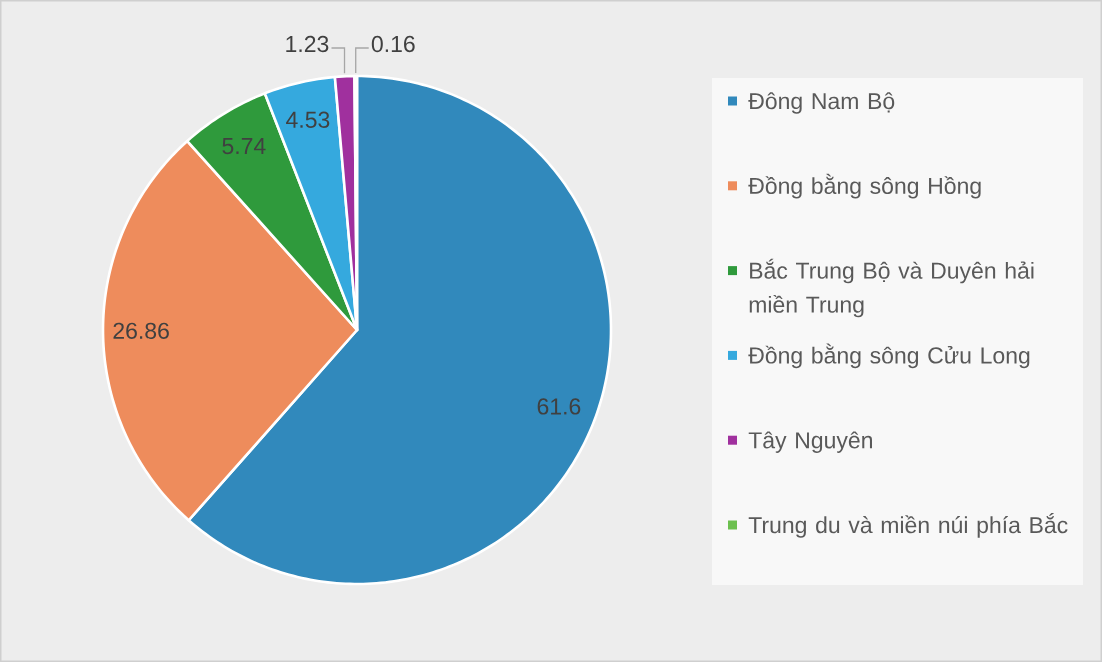 Image resolution: width=1102 pixels, height=662 pixels. I want to click on legend-label: Bắc Trung Bộ và Duyên hải miền Trung, so click(891, 288).